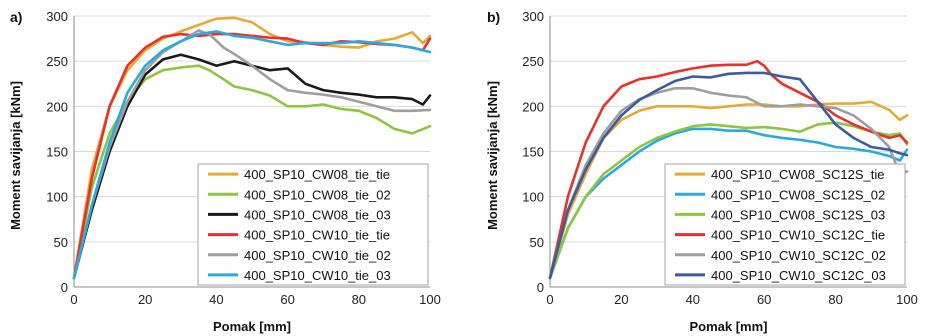 This screenshot has height=336, width=926. Describe the element at coordinates (317, 275) in the screenshot. I see `legend-label: 400_SP10_CW10_tie_03` at that location.